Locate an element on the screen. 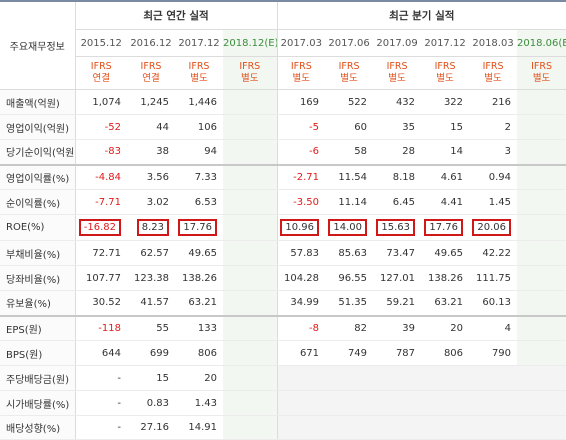  table-cell: 1,446 is located at coordinates (199, 102).